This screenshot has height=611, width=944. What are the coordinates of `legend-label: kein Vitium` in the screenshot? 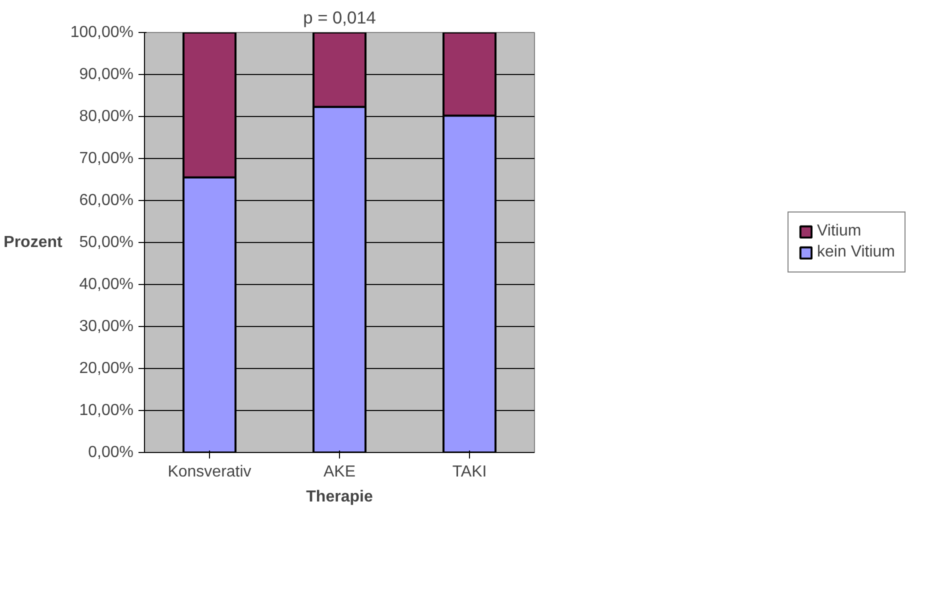 It's located at (856, 253).